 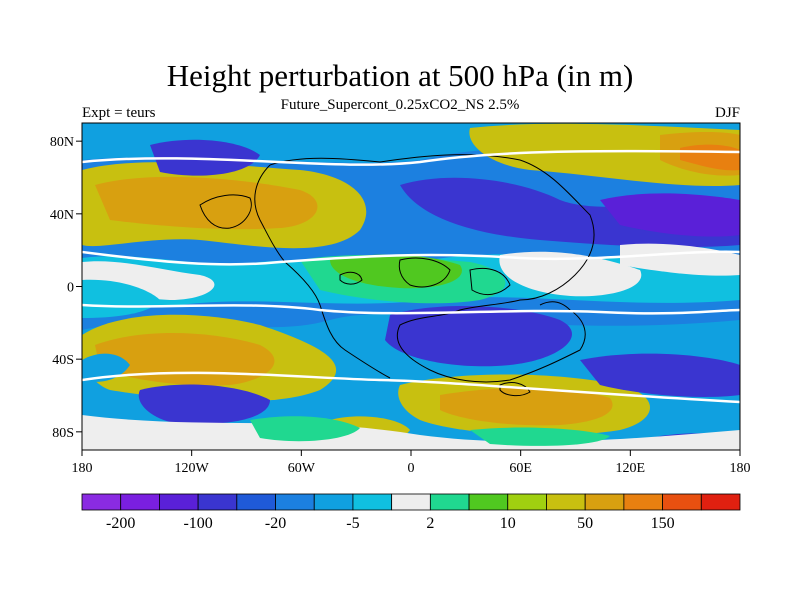 What do you see at coordinates (585, 523) in the screenshot?
I see `colorbar-label: 50` at bounding box center [585, 523].